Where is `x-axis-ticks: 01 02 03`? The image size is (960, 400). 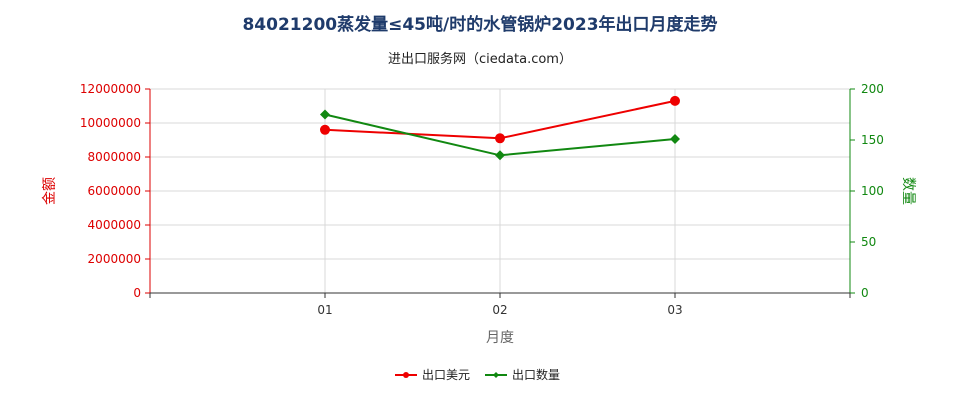 x-axis-ticks: 01 02 03 is located at coordinates (500, 305).